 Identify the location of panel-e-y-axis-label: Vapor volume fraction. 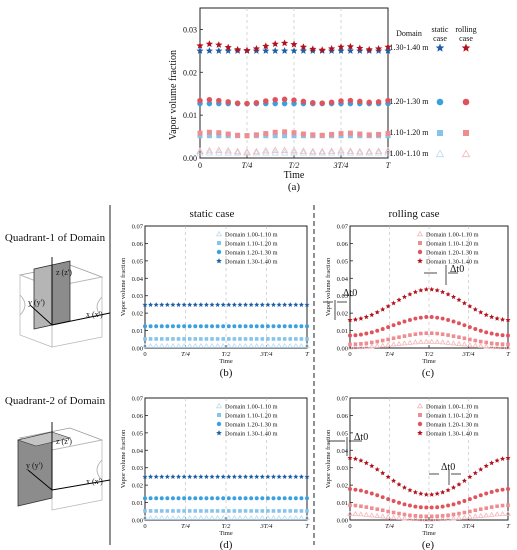
(328, 458).